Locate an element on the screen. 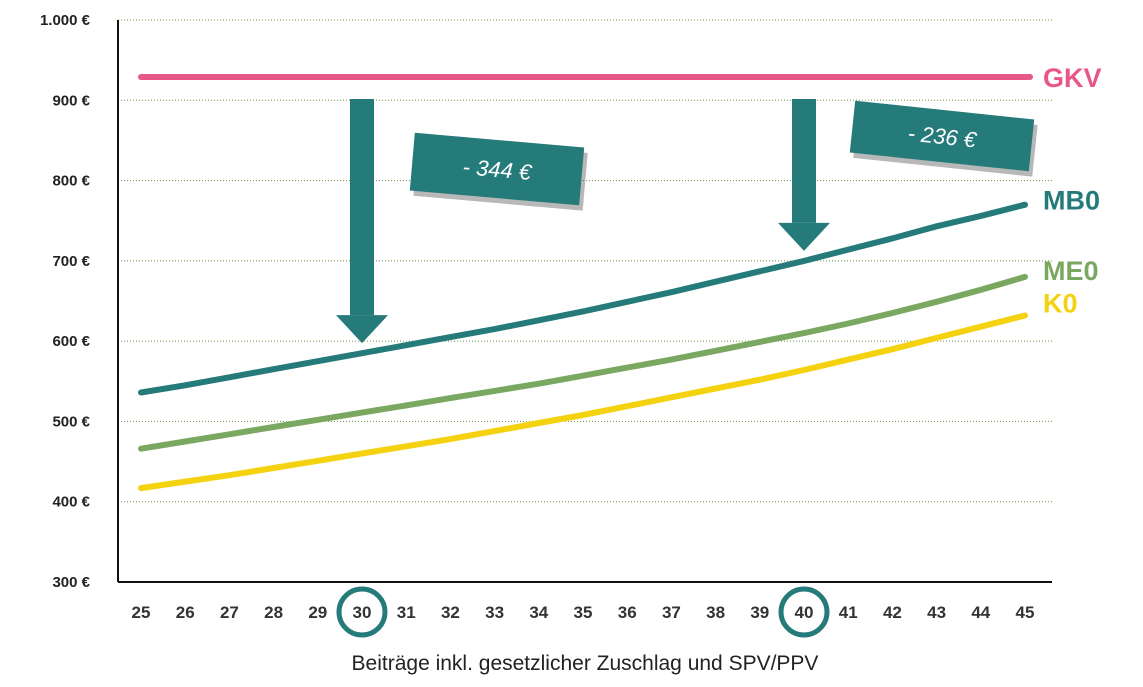  x-highlight-circles is located at coordinates (583, 612).